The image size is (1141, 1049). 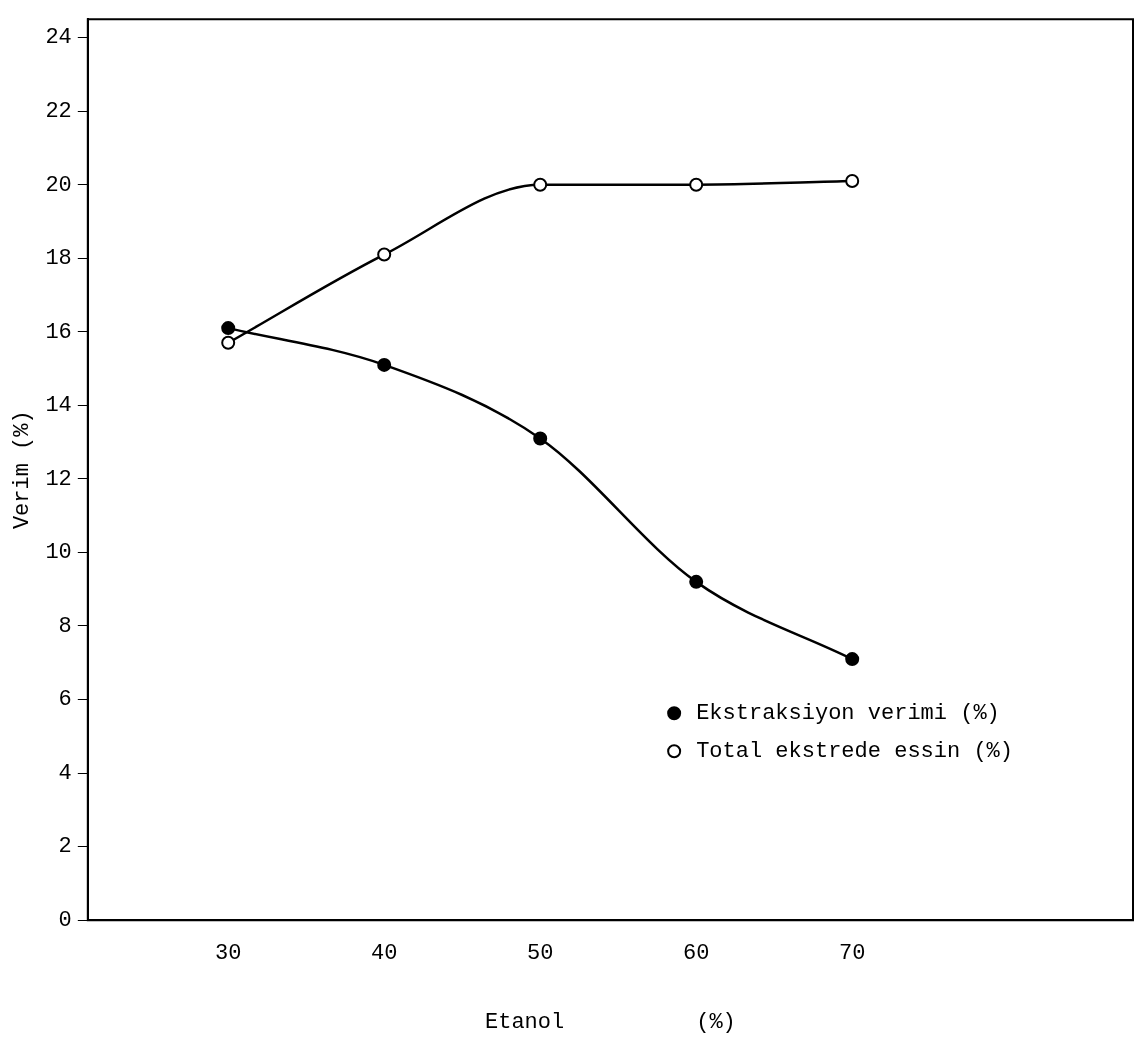 I want to click on y-axis-title: Verim (%), so click(x=23, y=470).